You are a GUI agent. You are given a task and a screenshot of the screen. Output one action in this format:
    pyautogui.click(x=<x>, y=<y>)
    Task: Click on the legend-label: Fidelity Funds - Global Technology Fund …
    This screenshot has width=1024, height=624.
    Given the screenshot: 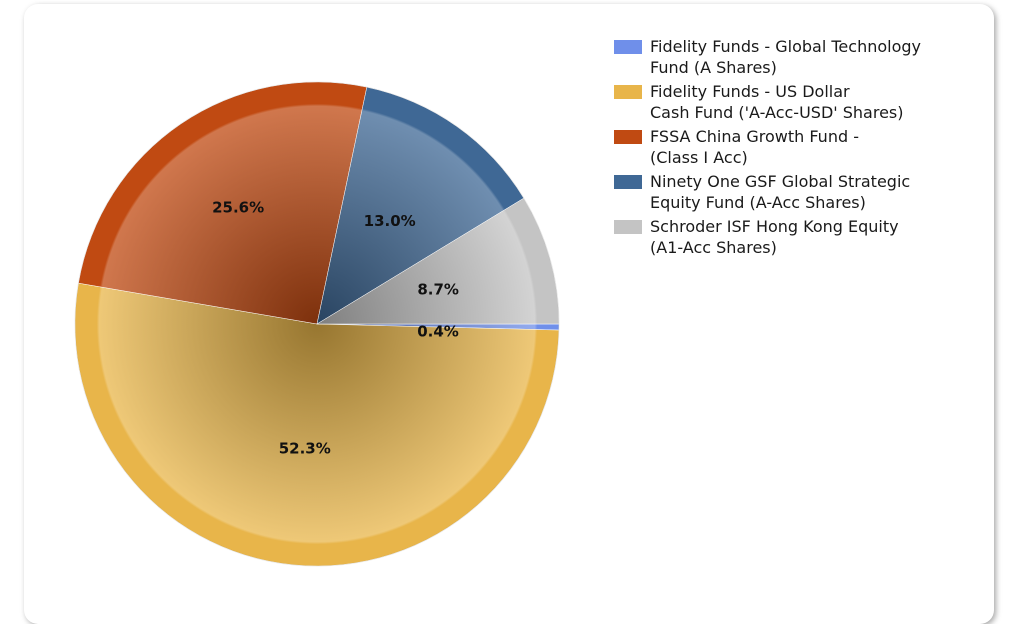 What is the action you would take?
    pyautogui.click(x=785, y=57)
    